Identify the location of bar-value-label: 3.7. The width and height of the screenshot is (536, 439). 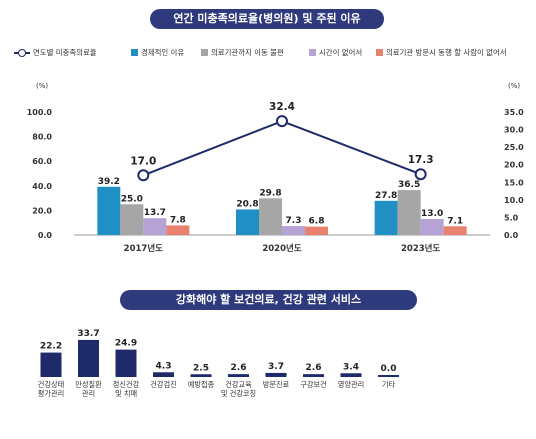
(276, 367).